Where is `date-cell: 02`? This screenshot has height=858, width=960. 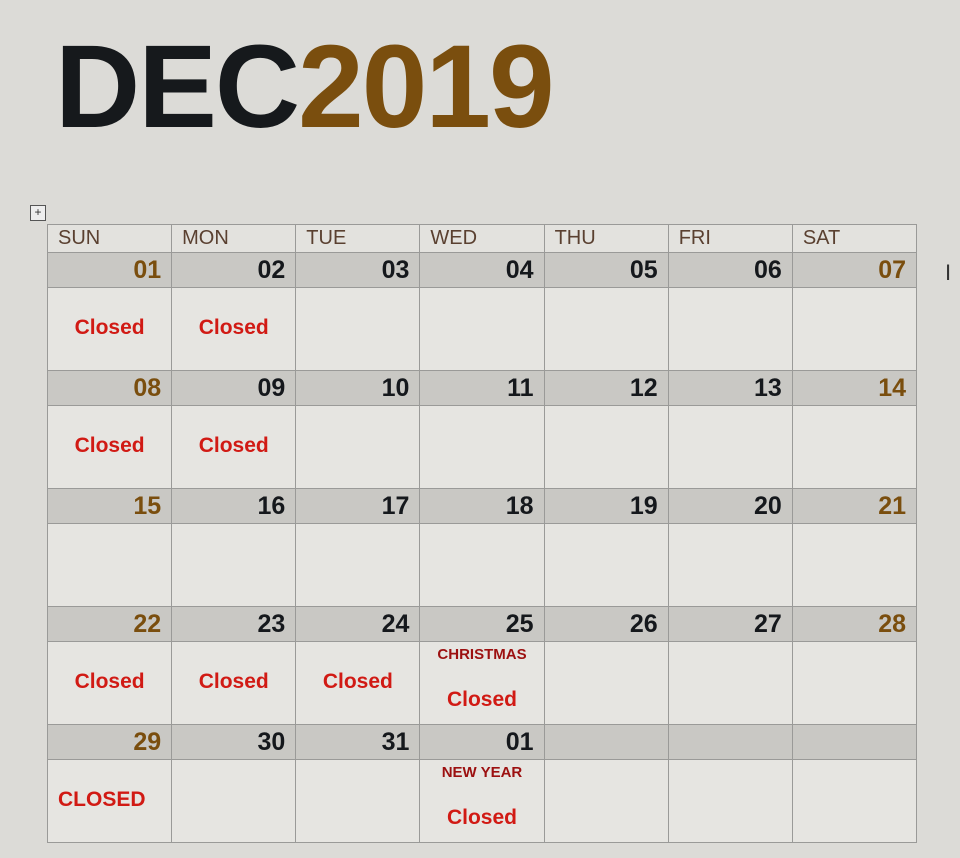 date-cell: 02 is located at coordinates (234, 270).